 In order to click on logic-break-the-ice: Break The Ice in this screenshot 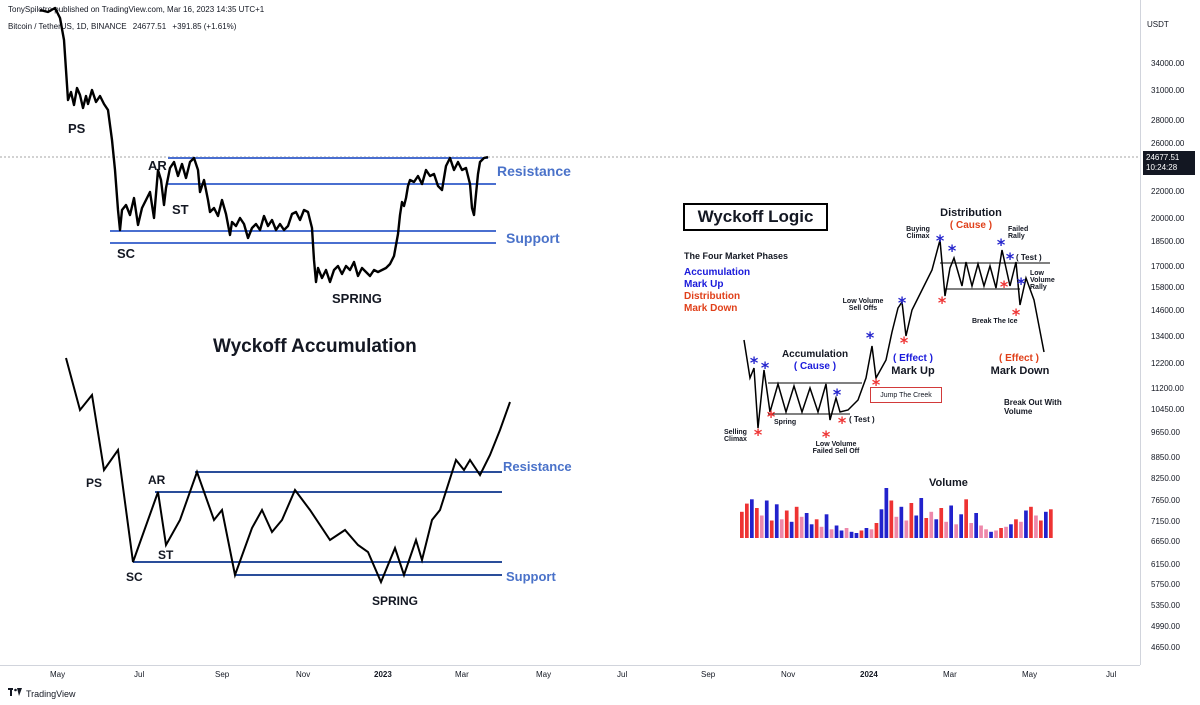, I will do `click(995, 321)`.